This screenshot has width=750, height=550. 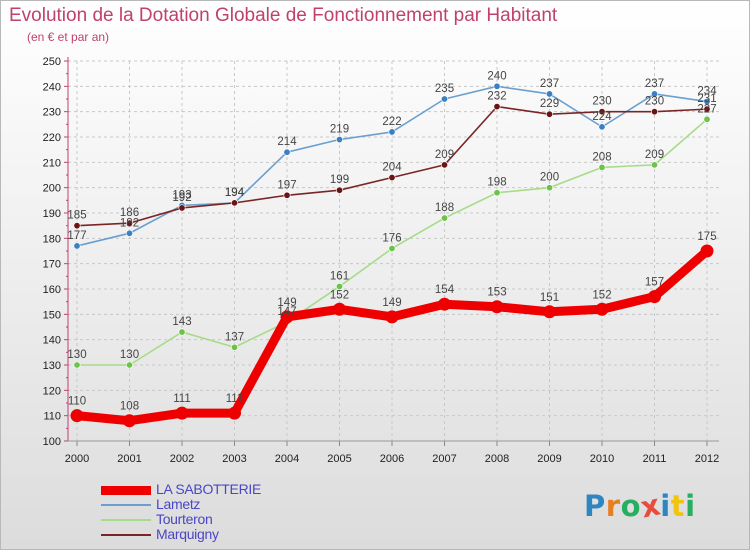 What do you see at coordinates (706, 99) in the screenshot?
I see `data-label-marquigny: 231` at bounding box center [706, 99].